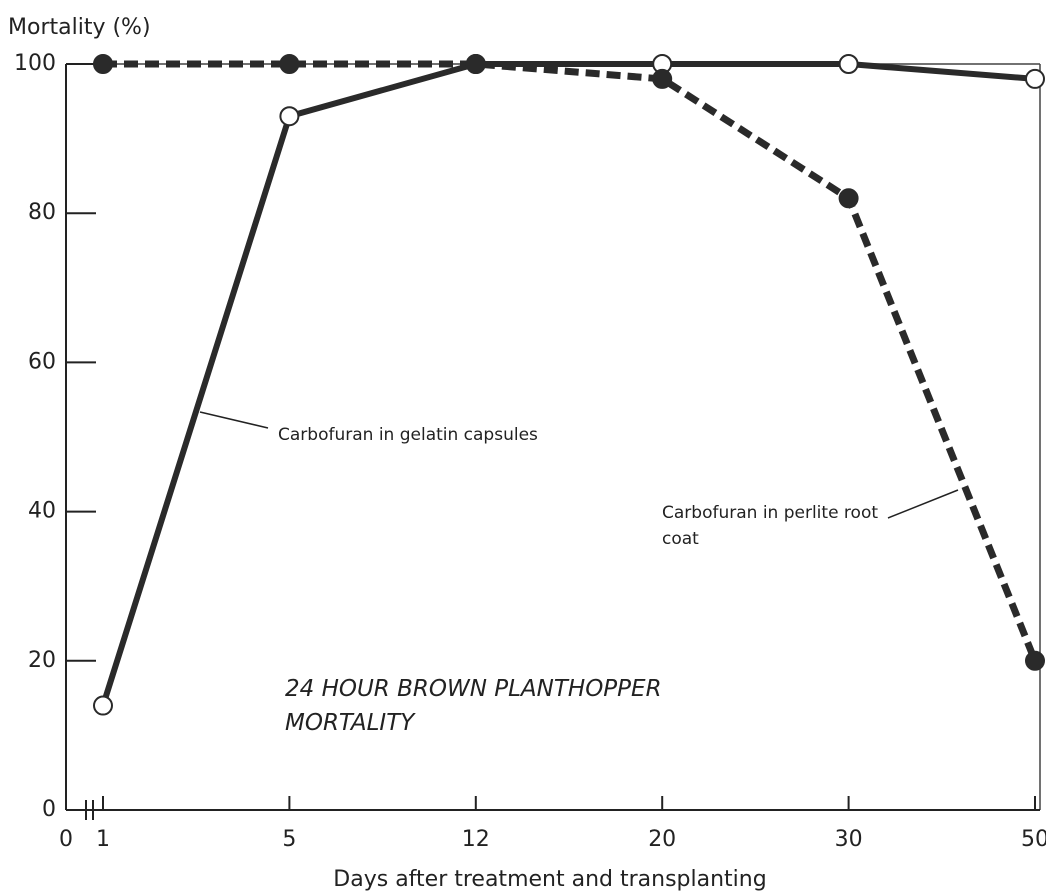 The height and width of the screenshot is (896, 1046). What do you see at coordinates (770, 526) in the screenshot?
I see `annotation: Carbofuran in perlite root coat` at bounding box center [770, 526].